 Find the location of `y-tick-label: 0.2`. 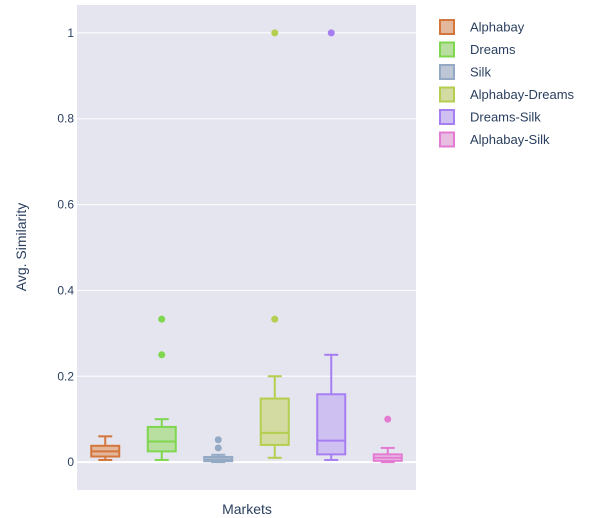

y-tick-label: 0.2 is located at coordinates (65, 376).